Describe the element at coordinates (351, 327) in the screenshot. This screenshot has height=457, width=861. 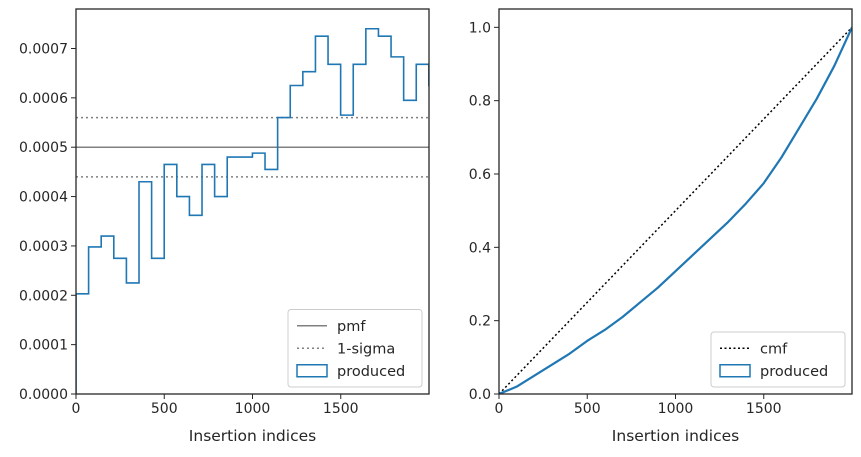
I see `left-legend-label: pmf` at that location.